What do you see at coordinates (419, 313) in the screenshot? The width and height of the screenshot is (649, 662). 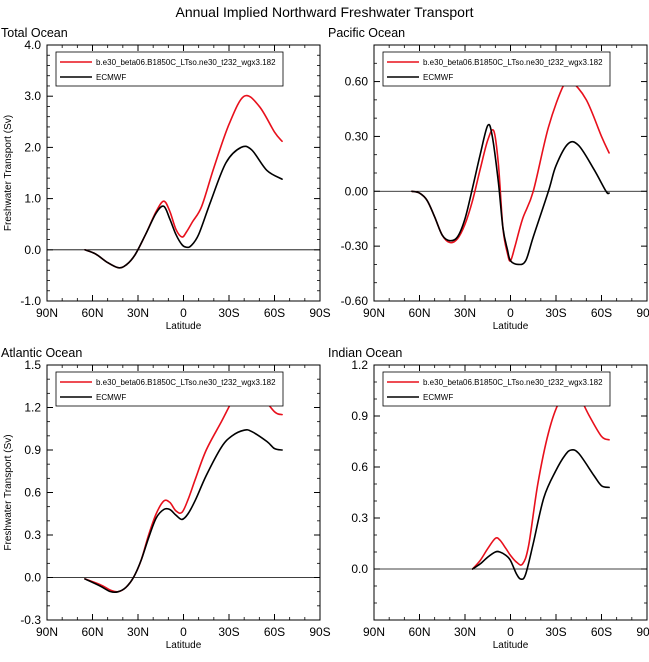 I see `pacific-ocean-x-tick-label: 60N` at bounding box center [419, 313].